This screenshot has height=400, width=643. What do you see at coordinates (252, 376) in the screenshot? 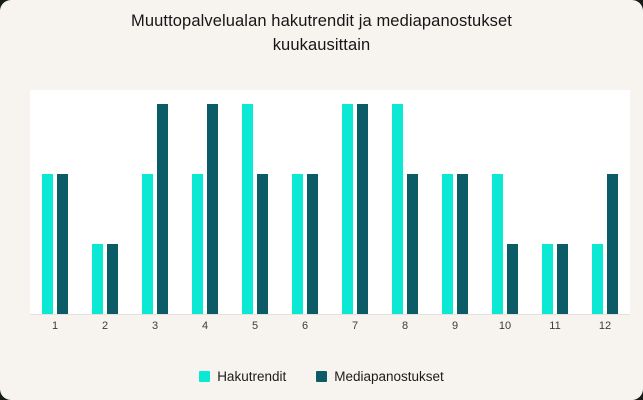
I see `legend-label-hakutrendit: Hakutrendit` at bounding box center [252, 376].